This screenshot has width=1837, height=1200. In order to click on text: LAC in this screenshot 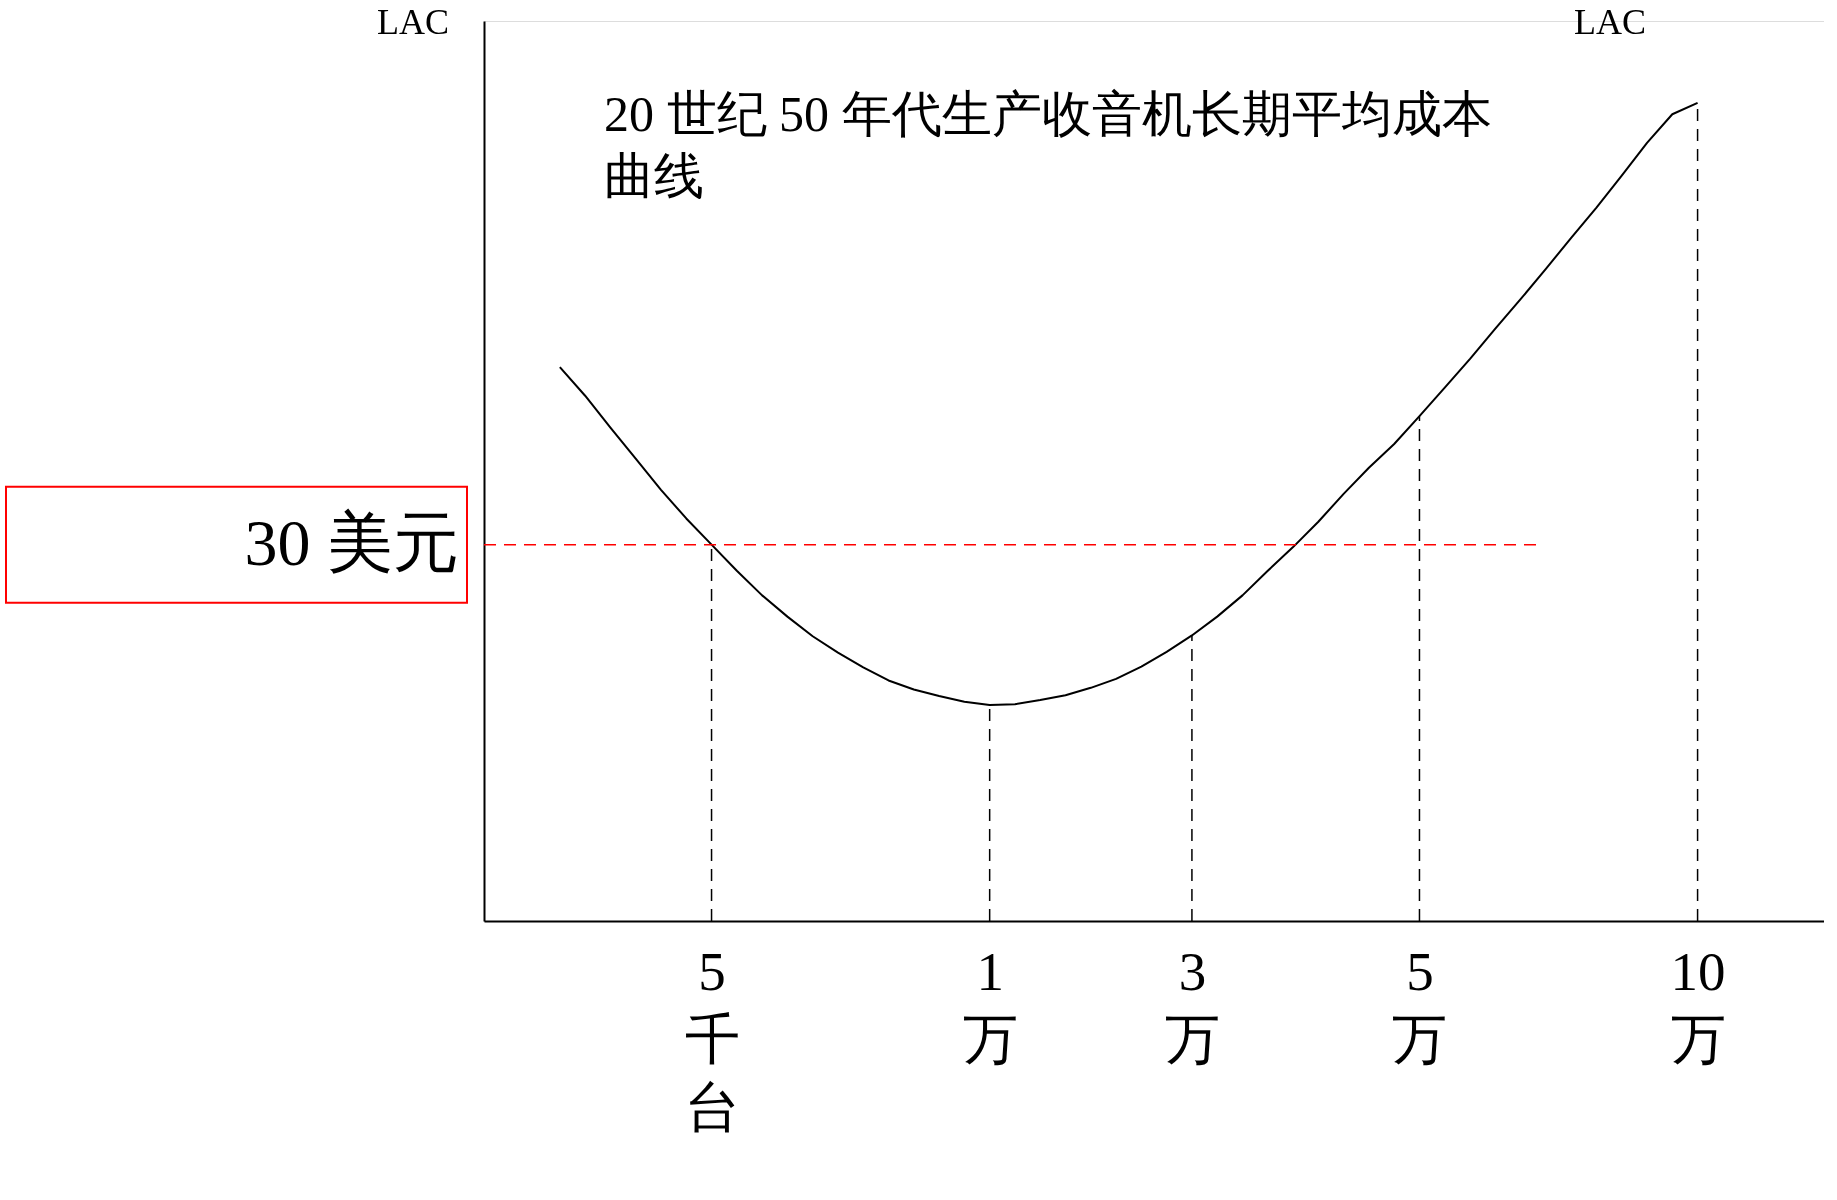, I will do `click(413, 22)`.